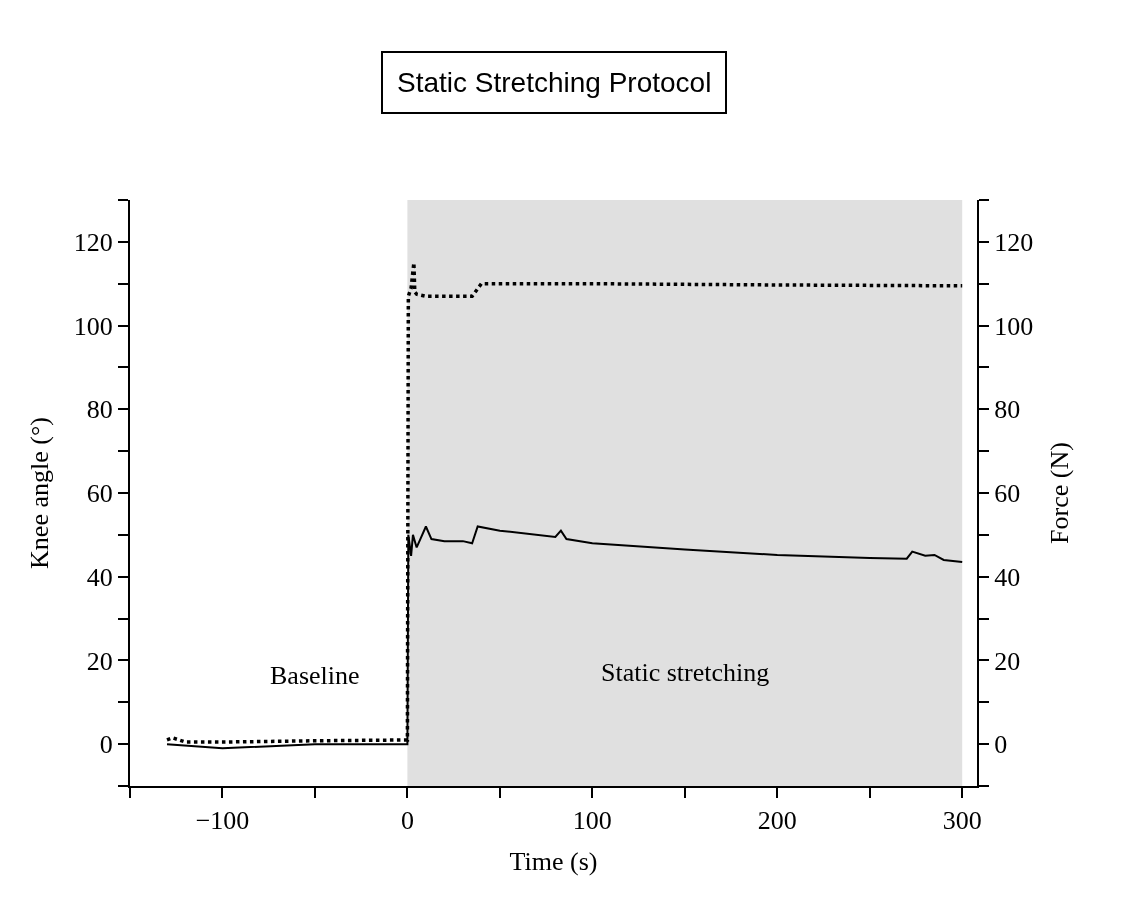 This screenshot has width=1127, height=901. Describe the element at coordinates (553, 862) in the screenshot. I see `x-axis-title: Time (s)` at that location.